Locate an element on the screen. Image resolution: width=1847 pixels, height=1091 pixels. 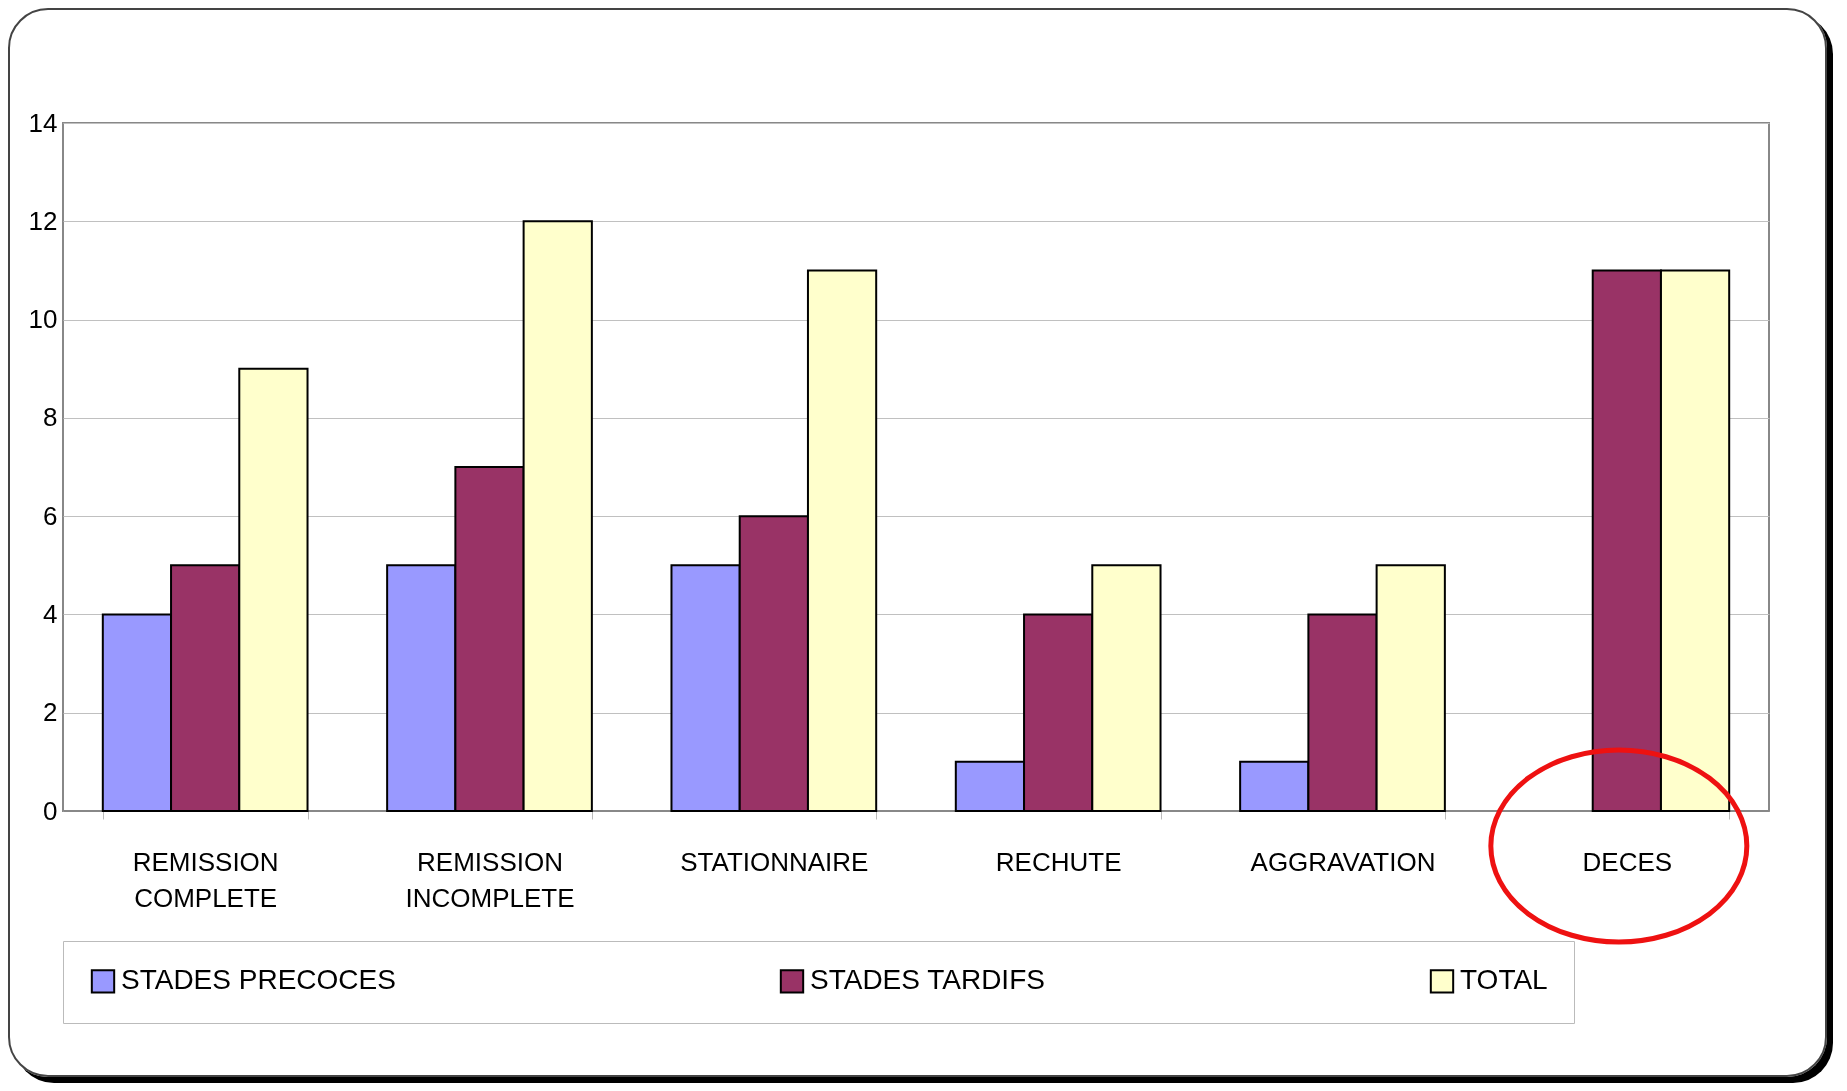
y-tick-label: 12 is located at coordinates (43, 220).